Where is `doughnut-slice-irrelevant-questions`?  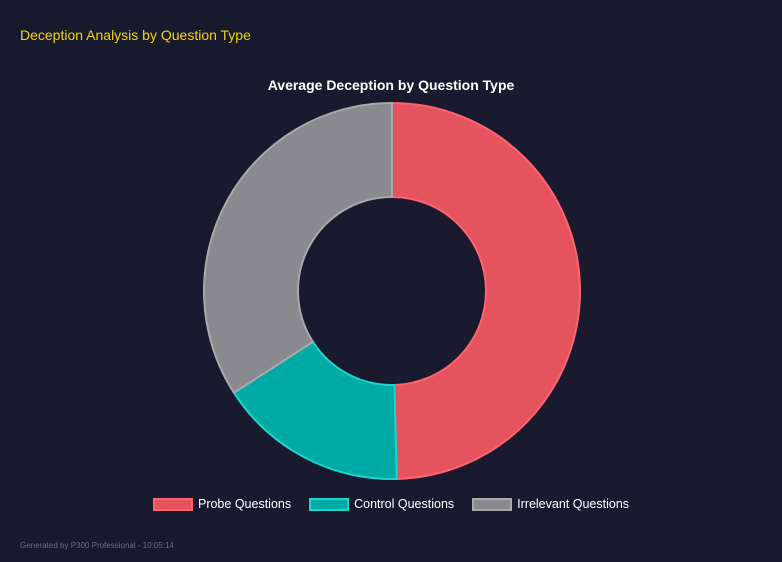
doughnut-slice-irrelevant-questions is located at coordinates (298, 248).